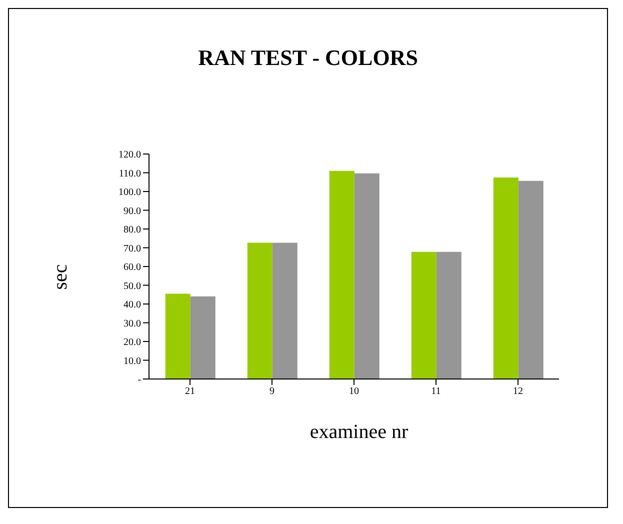 The height and width of the screenshot is (524, 623). What do you see at coordinates (132, 211) in the screenshot?
I see `y-tick-label: 90.0` at bounding box center [132, 211].